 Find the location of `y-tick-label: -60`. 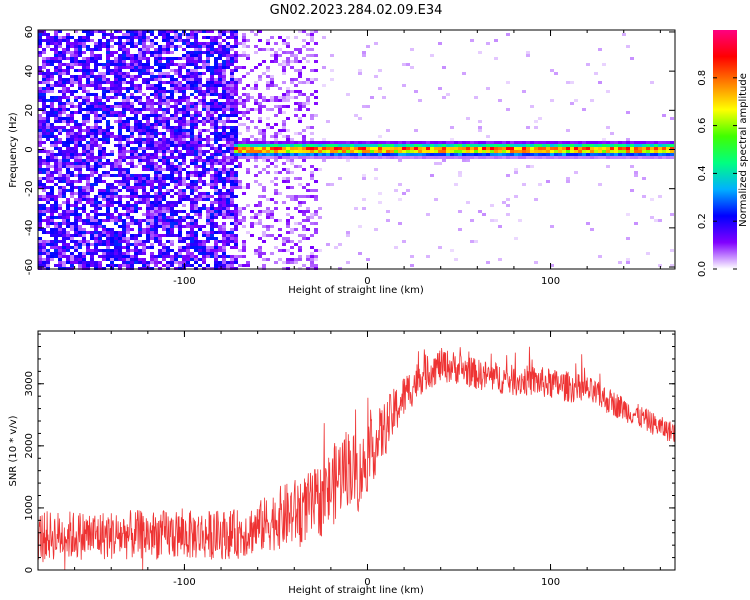

y-tick-label: -60 is located at coordinates (29, 267).